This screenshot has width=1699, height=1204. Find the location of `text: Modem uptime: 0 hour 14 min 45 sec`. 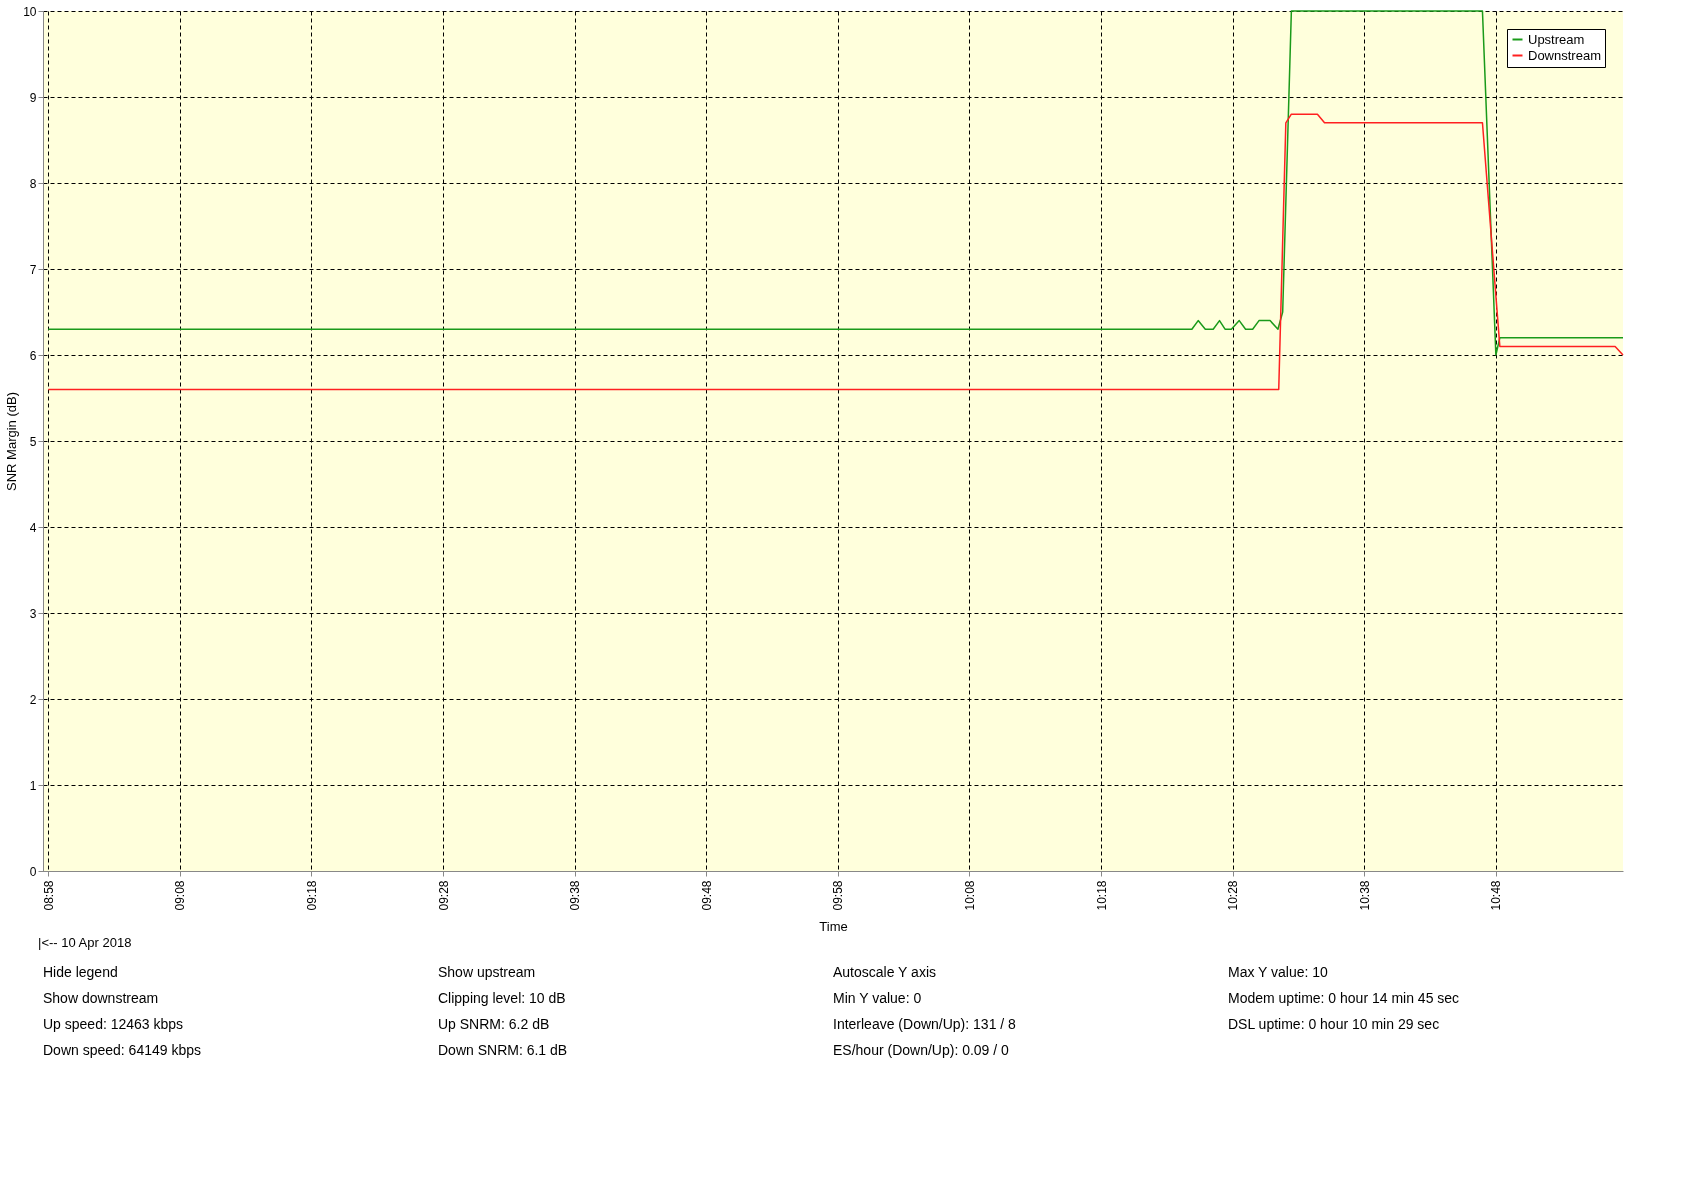

text: Modem uptime: 0 hour 14 min 45 sec is located at coordinates (1344, 998).